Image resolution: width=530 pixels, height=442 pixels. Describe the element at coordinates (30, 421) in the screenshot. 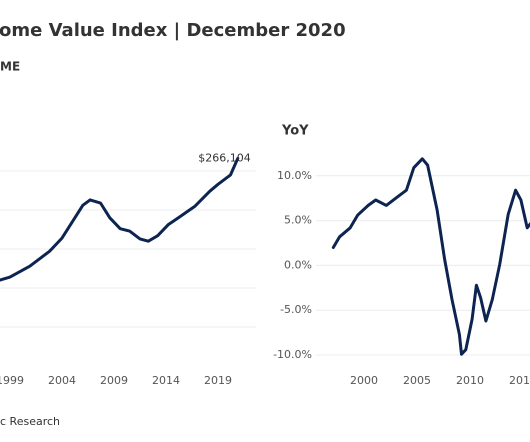

I see `source: c Research` at that location.